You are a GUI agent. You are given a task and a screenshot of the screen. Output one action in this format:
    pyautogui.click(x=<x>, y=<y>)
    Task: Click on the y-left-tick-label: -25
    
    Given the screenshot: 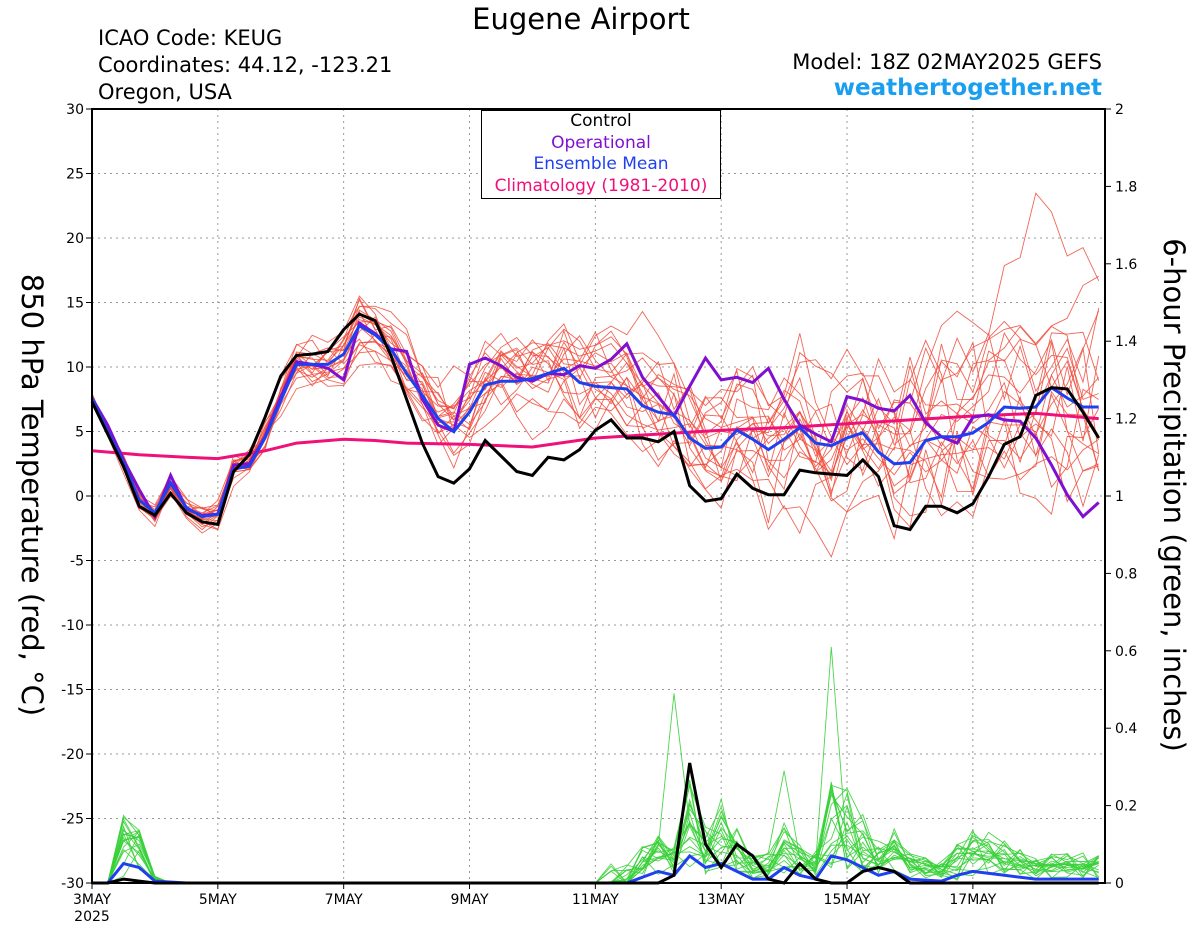 What is the action you would take?
    pyautogui.click(x=72, y=820)
    